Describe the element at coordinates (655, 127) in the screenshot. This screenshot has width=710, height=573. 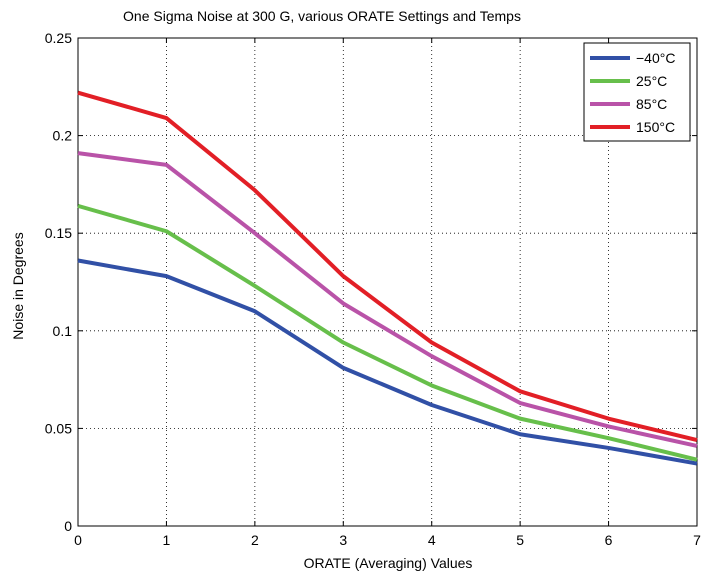
I see `legend-label-3: 150°C` at that location.